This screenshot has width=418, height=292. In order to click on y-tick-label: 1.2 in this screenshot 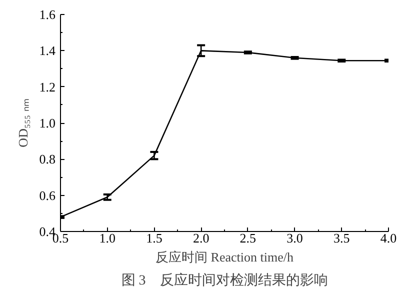, I will do `click(47, 86)`.